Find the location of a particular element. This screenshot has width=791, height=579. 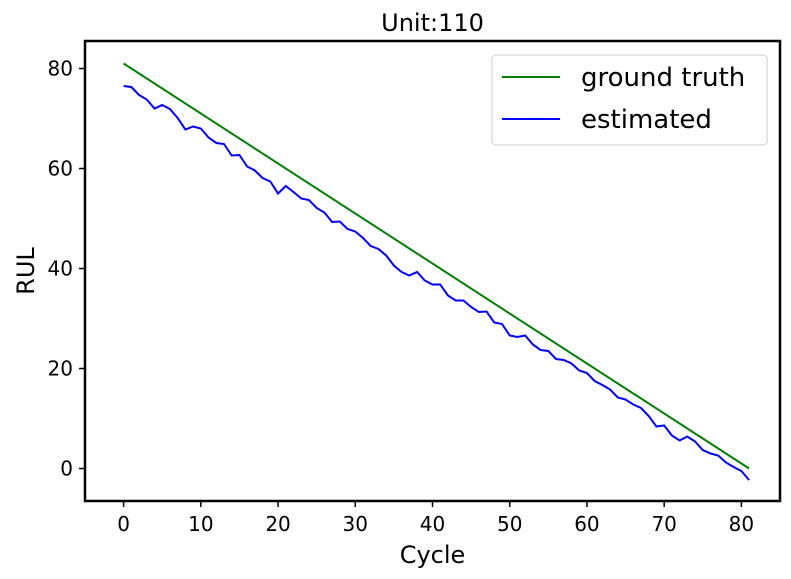

legend-box is located at coordinates (629, 100).